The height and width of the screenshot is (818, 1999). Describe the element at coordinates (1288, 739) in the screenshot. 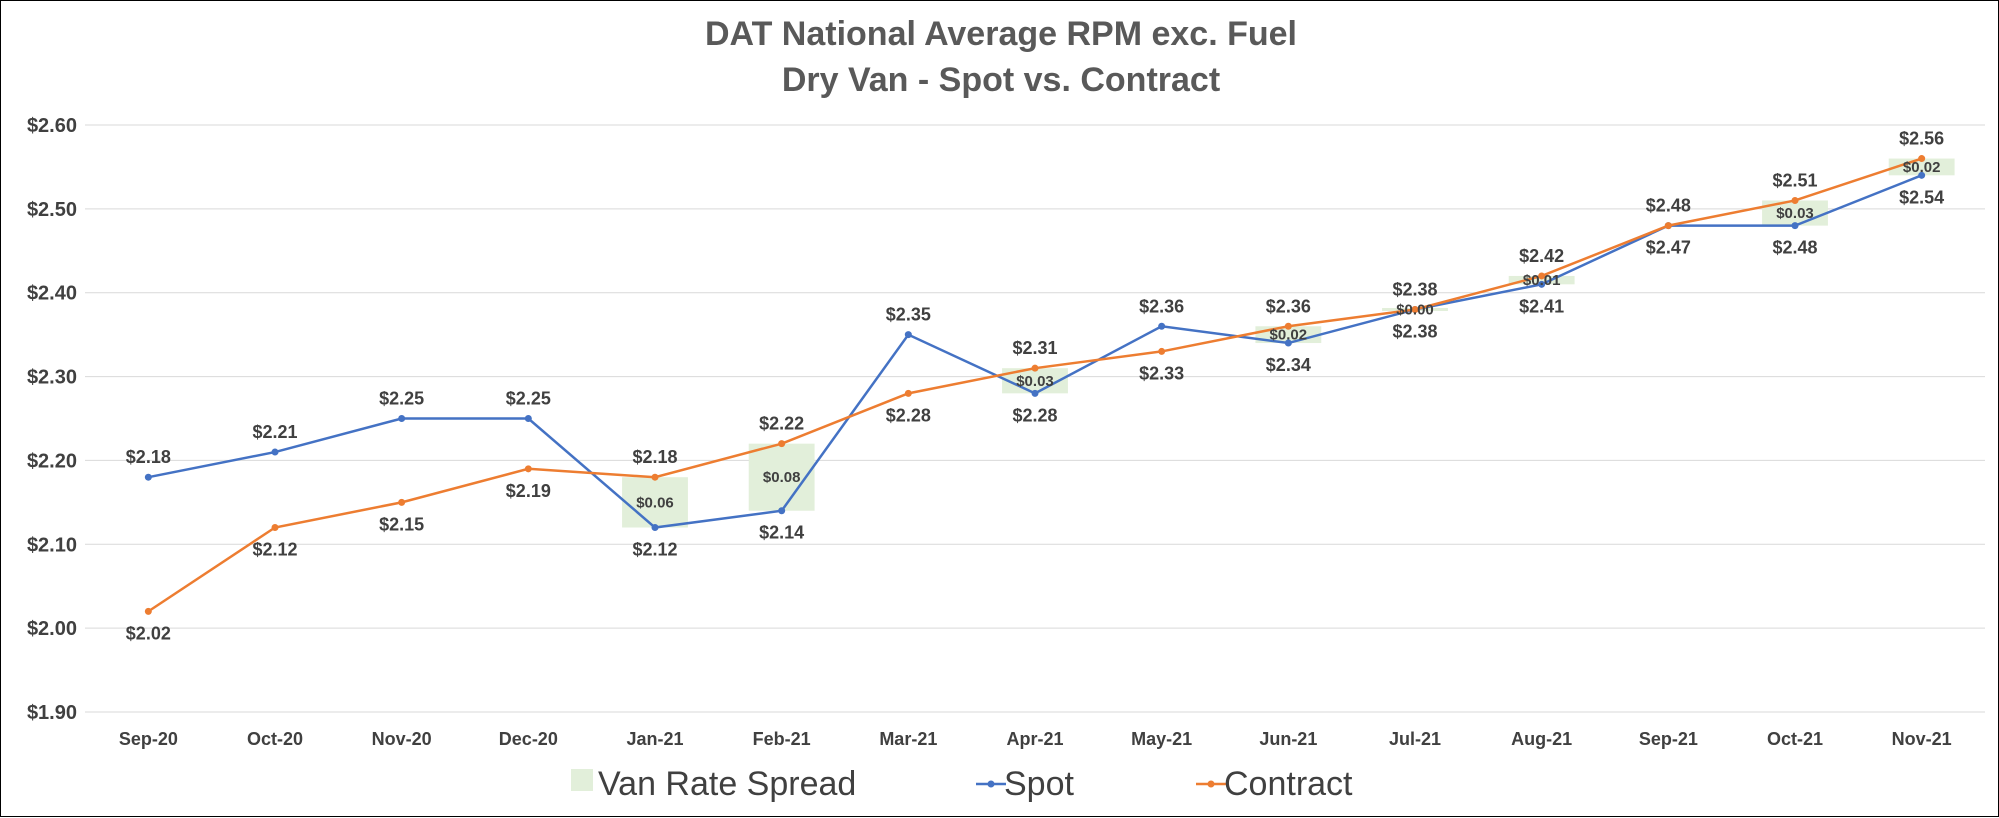

I see `x-tick-label: Jun-21` at that location.